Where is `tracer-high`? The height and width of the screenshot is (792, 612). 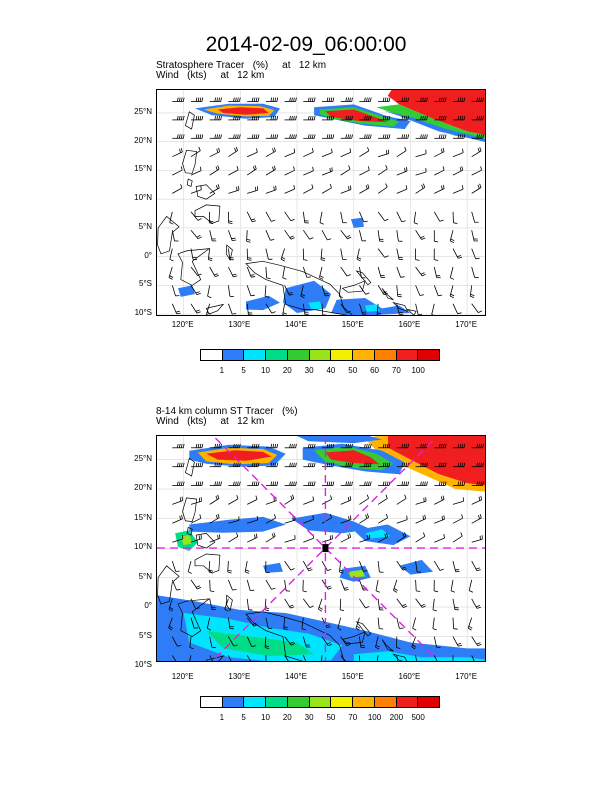 tracer-high is located at coordinates (356, 116).